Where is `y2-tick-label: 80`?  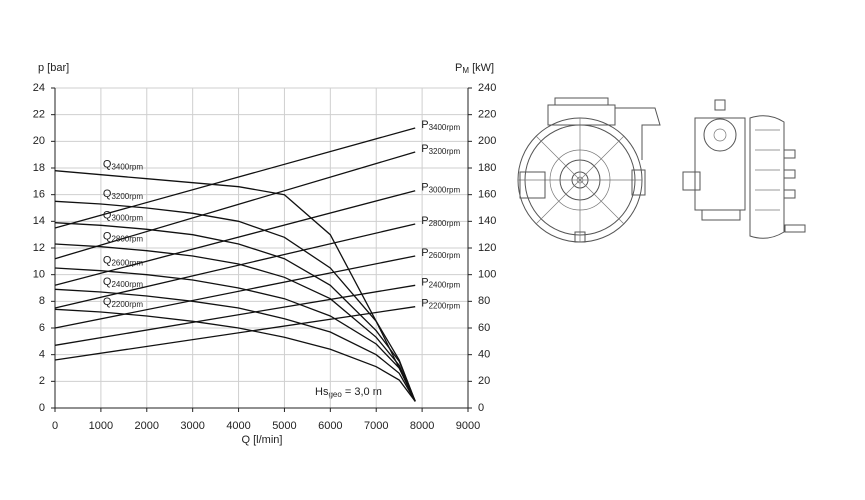 y2-tick-label: 80 is located at coordinates (484, 301).